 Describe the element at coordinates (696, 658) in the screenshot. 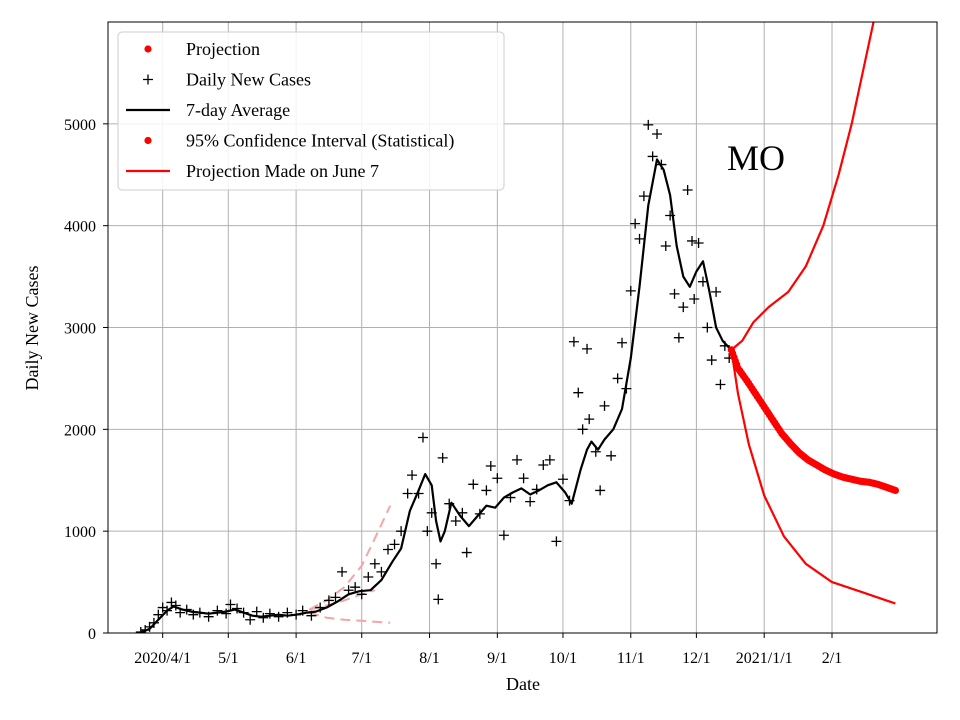

I see `x-tick-label: 12/1` at that location.